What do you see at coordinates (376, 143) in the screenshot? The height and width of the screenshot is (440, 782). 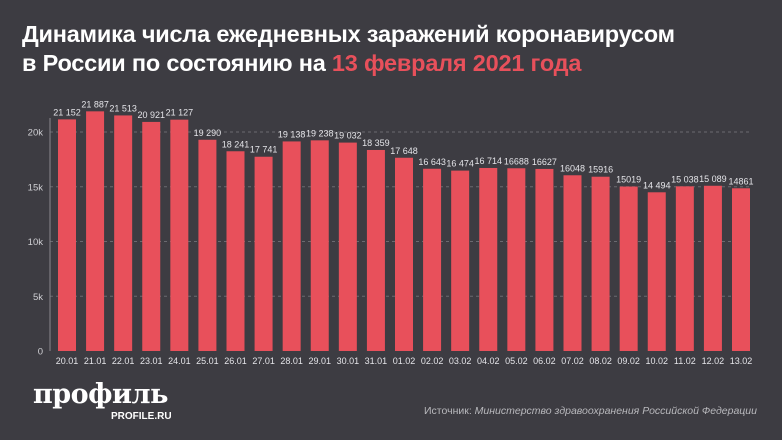 I see `data-label: 18 359` at bounding box center [376, 143].